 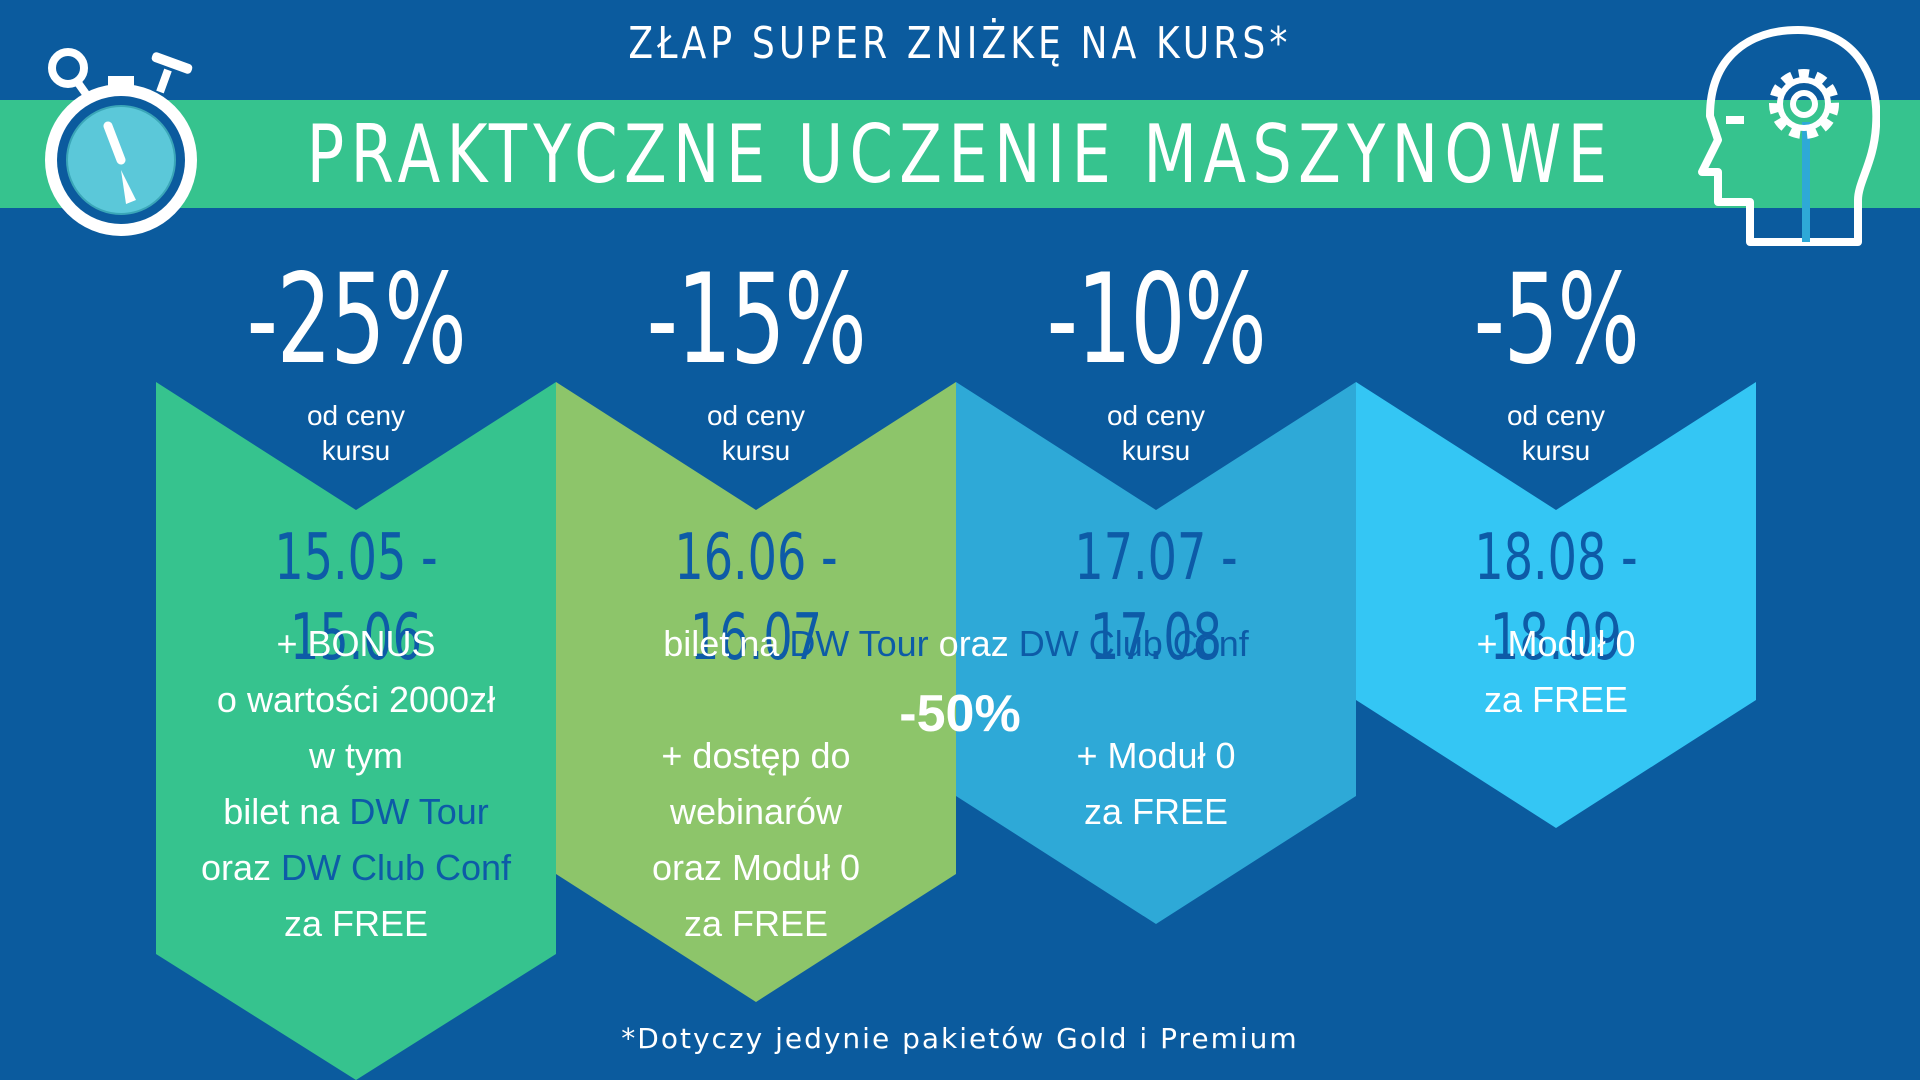 What do you see at coordinates (756, 755) in the screenshot?
I see `tier-2-desc-line: + dostęp do` at bounding box center [756, 755].